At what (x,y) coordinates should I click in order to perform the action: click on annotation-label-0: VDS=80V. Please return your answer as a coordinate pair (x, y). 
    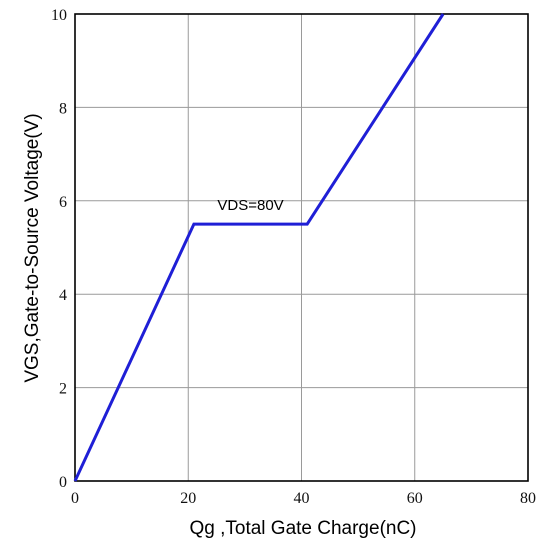
    Looking at the image, I should click on (250, 205).